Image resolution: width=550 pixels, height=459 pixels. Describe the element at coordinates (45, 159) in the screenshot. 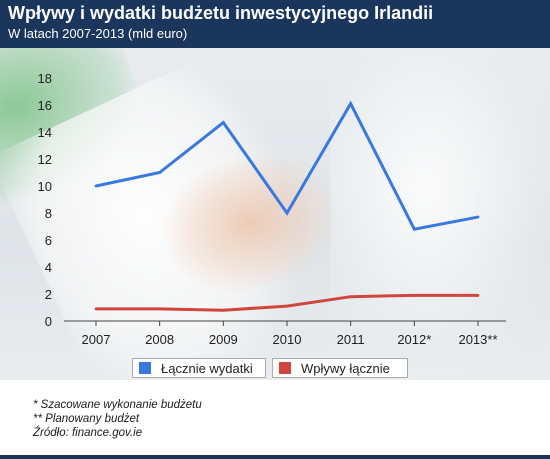

I see `y-tick-label: 12` at that location.